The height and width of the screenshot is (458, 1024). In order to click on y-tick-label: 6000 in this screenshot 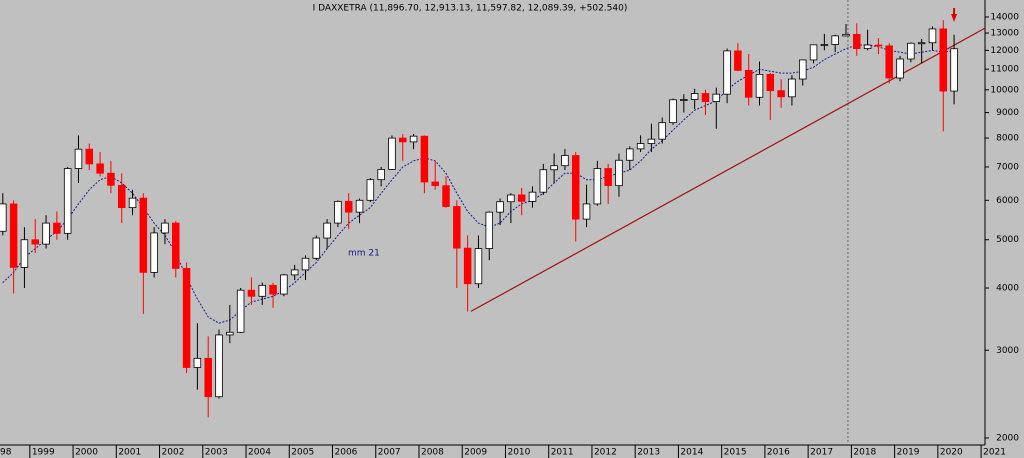, I will do `click(1007, 201)`.